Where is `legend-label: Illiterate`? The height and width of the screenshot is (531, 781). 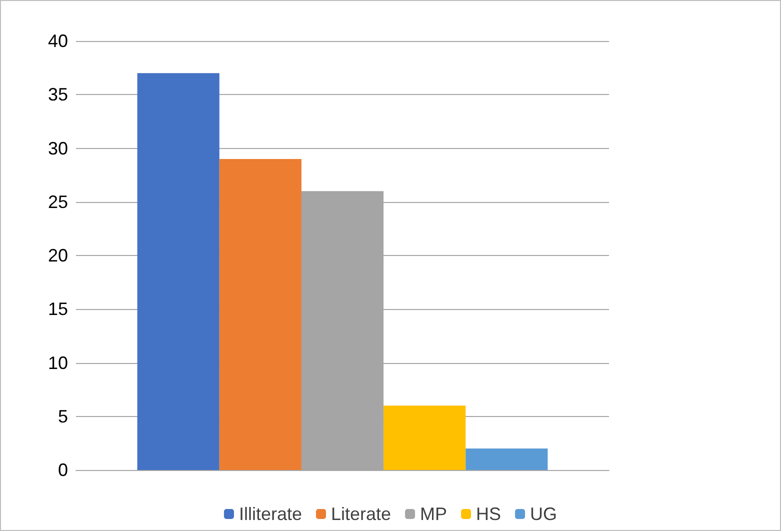 legend-label: Illiterate is located at coordinates (270, 514).